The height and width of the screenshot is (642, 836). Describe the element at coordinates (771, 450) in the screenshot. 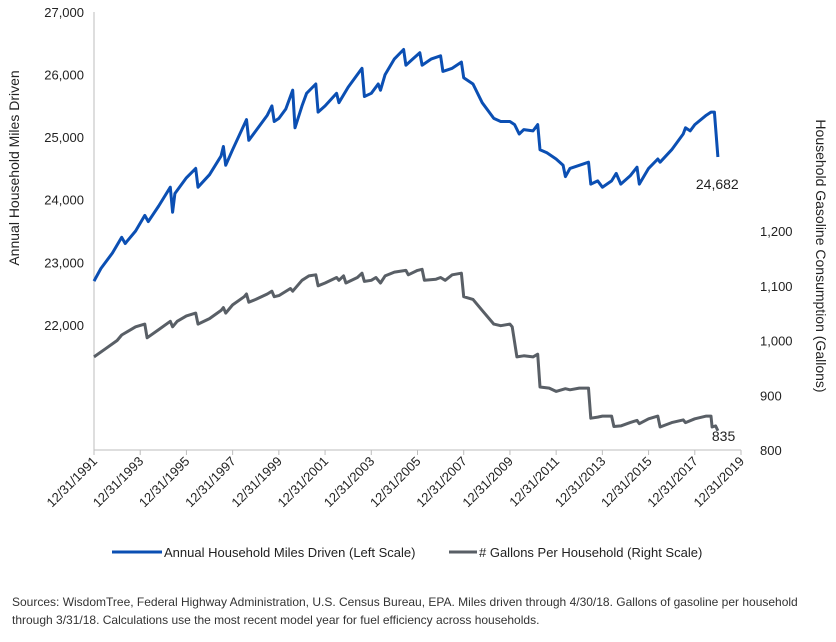

I see `right-tick-label: 800` at that location.